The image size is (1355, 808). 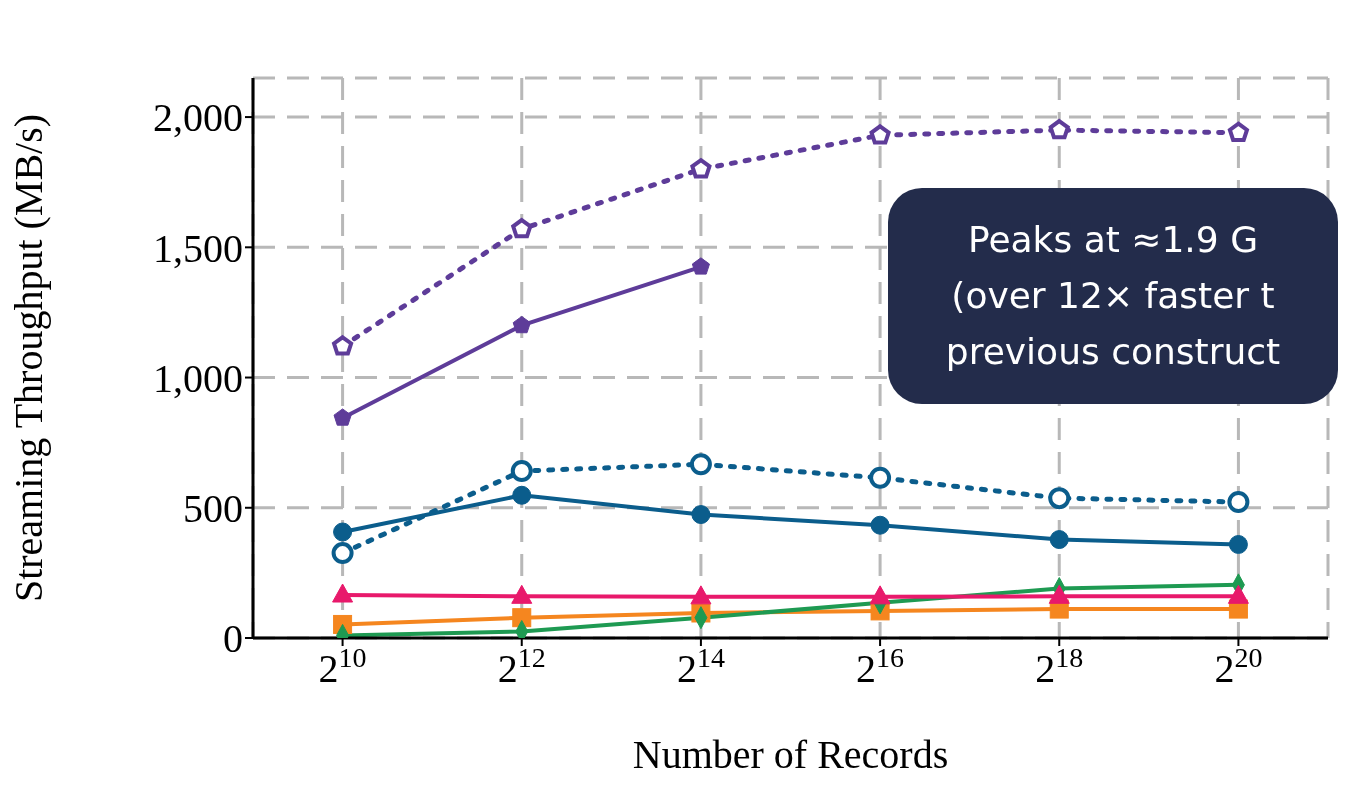 What do you see at coordinates (1238, 666) in the screenshot?
I see `x-tick-label: 2$^{20}$` at bounding box center [1238, 666].